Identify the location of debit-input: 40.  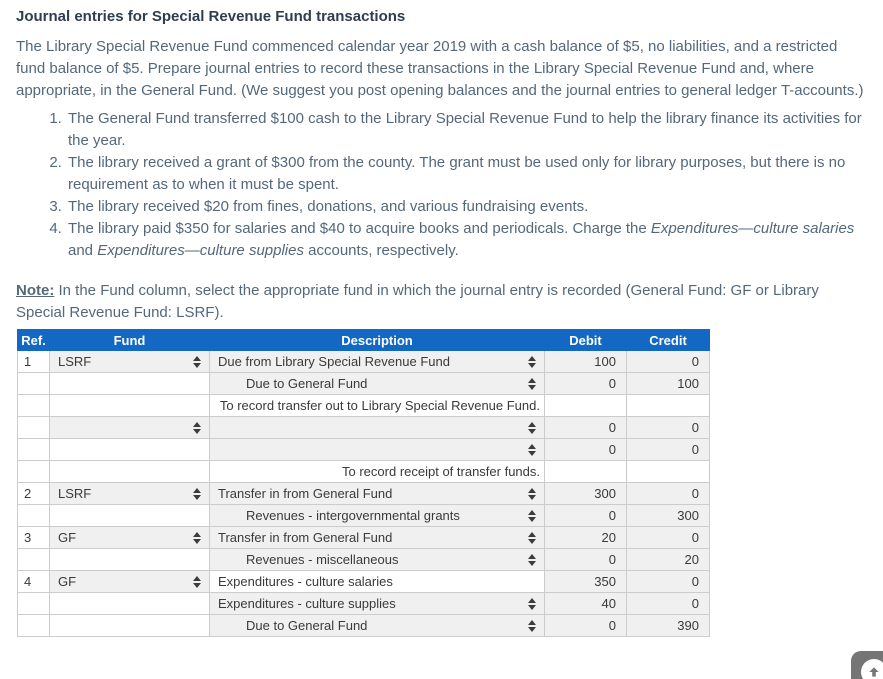
(585, 603).